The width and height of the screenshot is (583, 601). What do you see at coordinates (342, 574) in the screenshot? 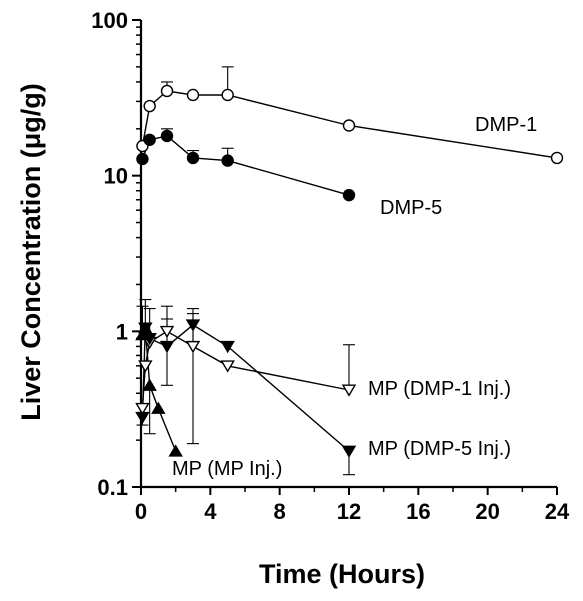
I see `x-axis-title: Time (Hours)` at bounding box center [342, 574].